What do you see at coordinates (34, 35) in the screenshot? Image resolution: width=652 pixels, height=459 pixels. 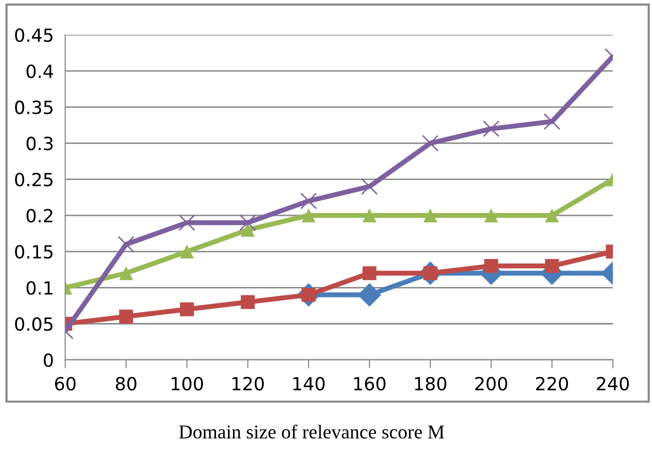 I see `y-tick-label: 0.45` at bounding box center [34, 35].